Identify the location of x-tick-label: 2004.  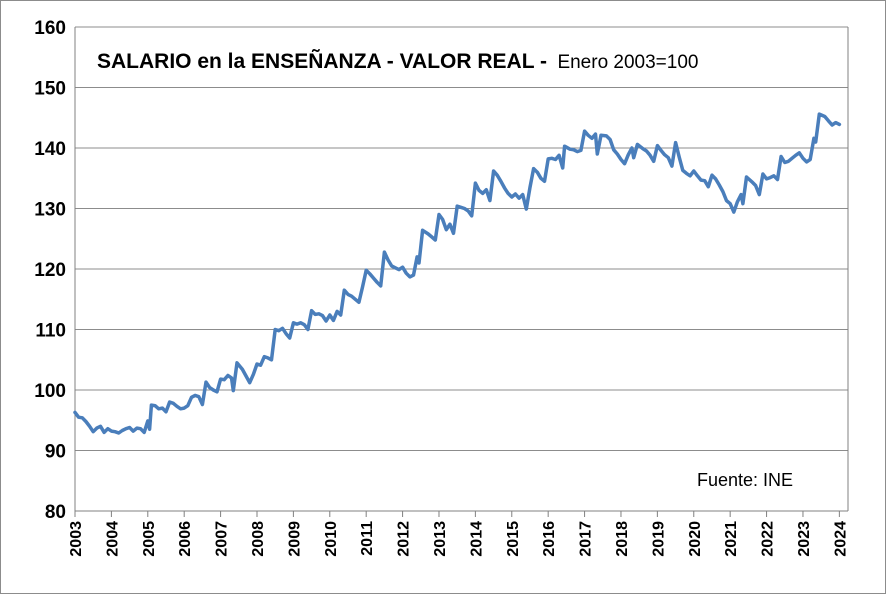
(112, 539).